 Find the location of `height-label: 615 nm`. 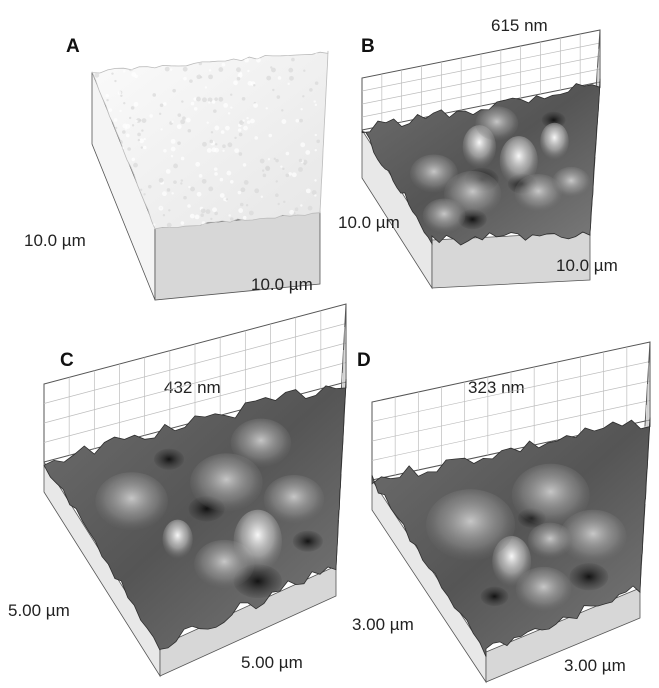

height-label: 615 nm is located at coordinates (519, 25).